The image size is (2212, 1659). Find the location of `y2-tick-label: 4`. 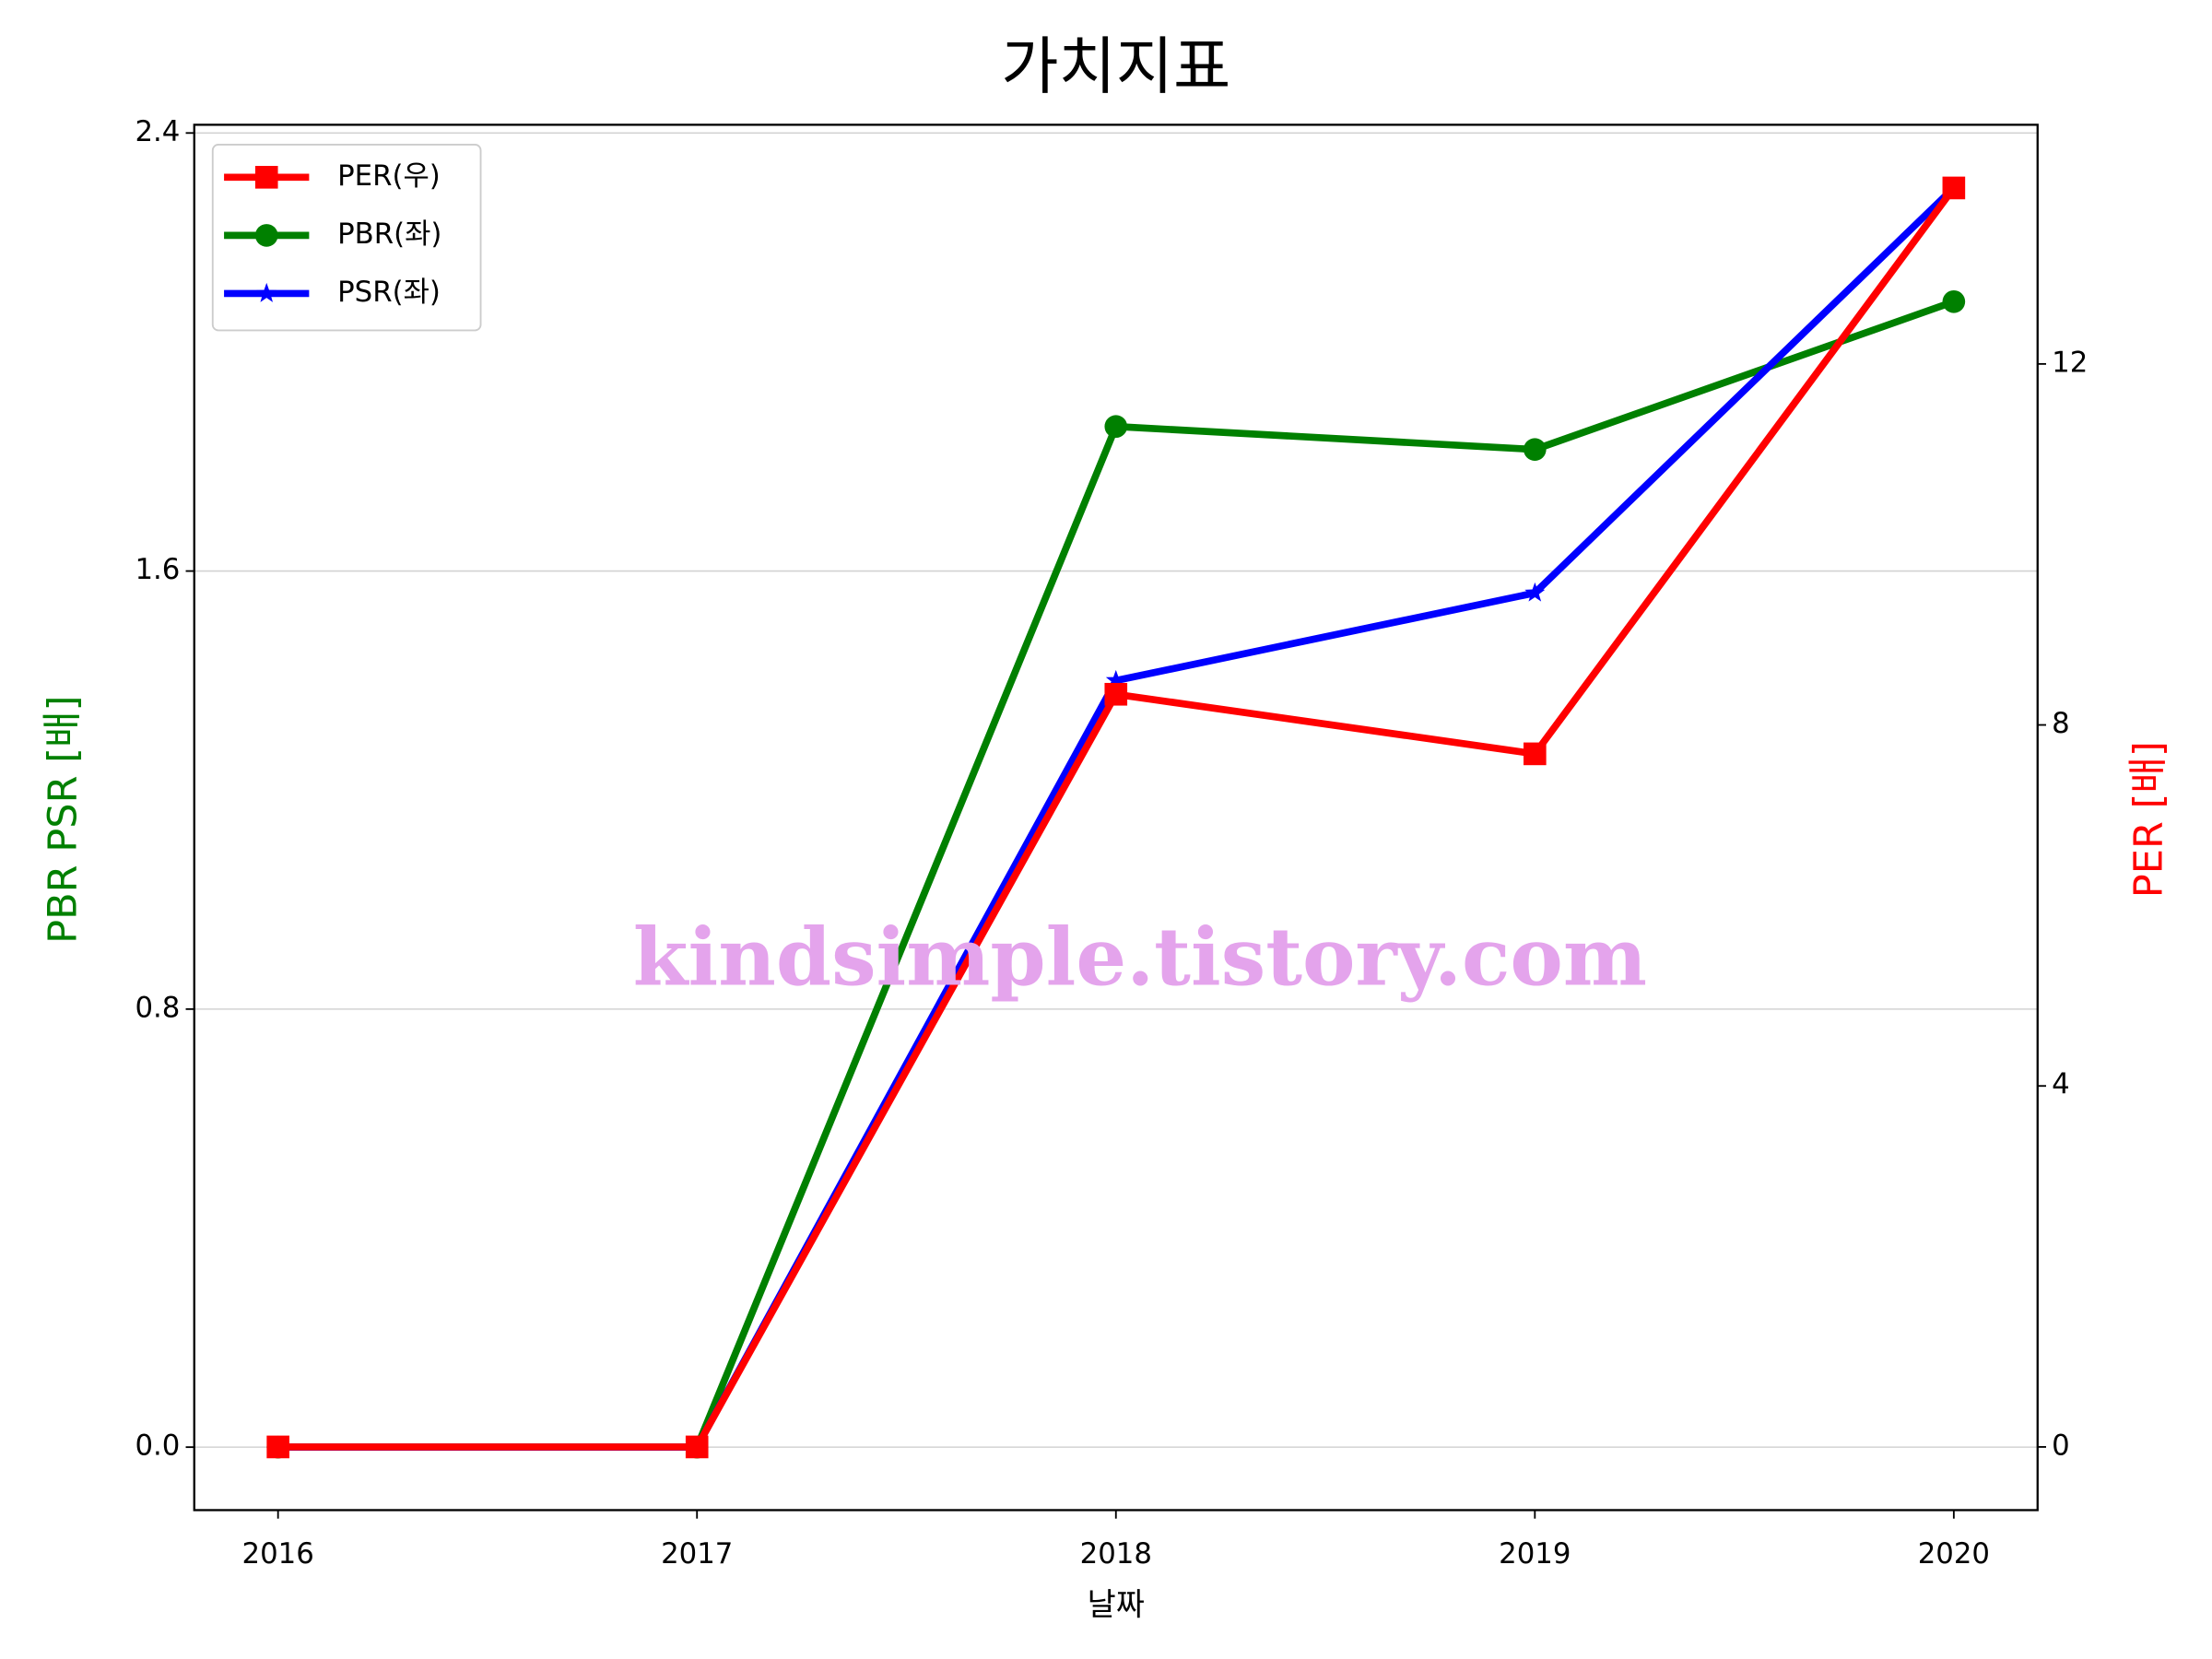

y2-tick-label: 4 is located at coordinates (2061, 1084).